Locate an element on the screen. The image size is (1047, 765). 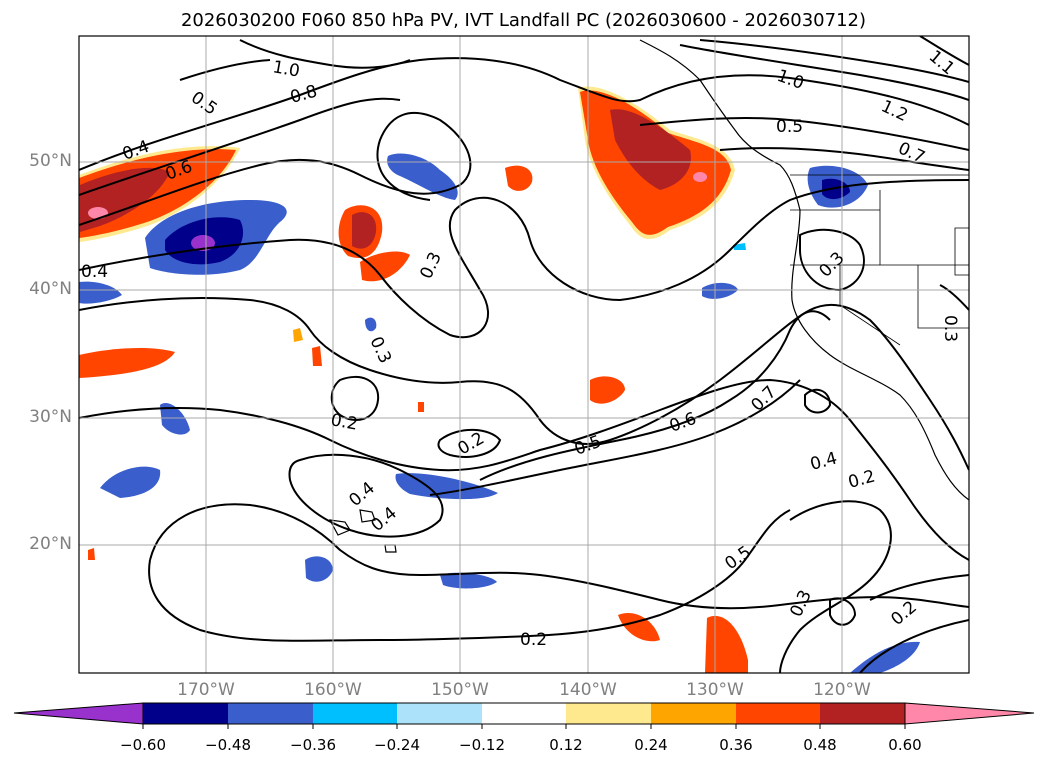
colorbar-tick-label: 0.36 is located at coordinates (736, 745).